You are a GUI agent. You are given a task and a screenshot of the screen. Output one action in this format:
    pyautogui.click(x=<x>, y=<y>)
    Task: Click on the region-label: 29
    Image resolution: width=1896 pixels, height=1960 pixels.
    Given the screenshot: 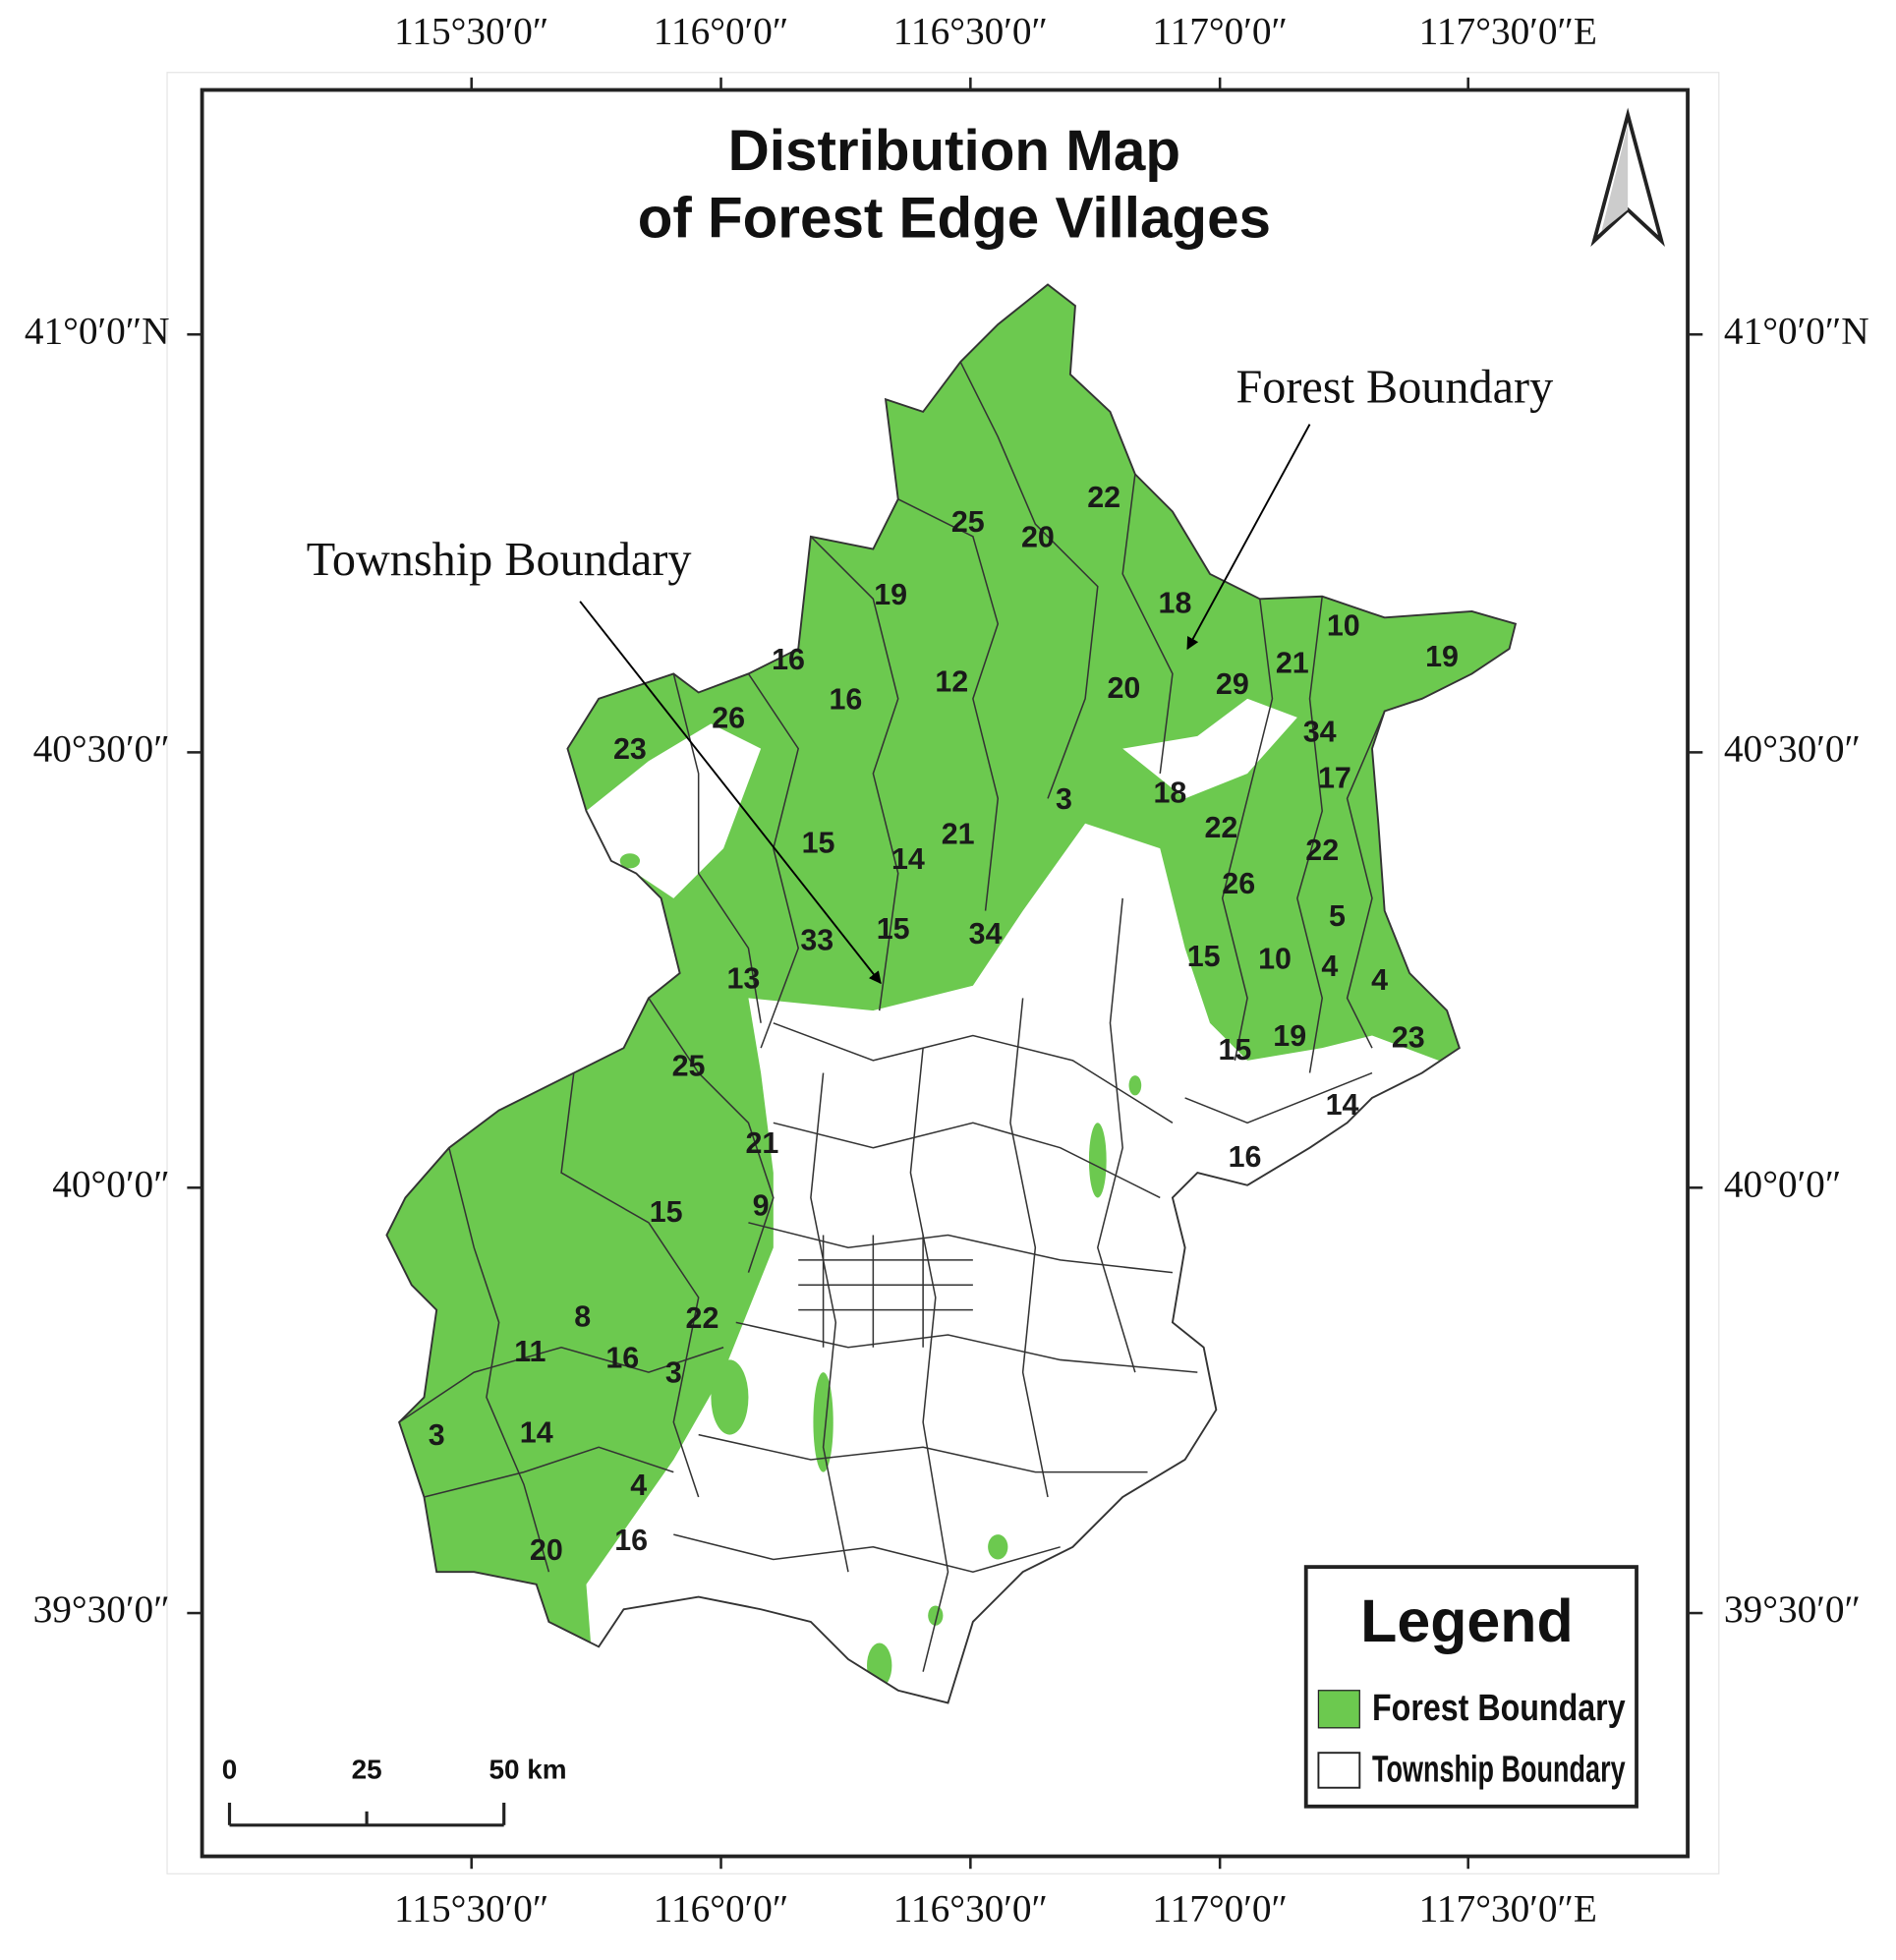 What is the action you would take?
    pyautogui.click(x=1233, y=684)
    